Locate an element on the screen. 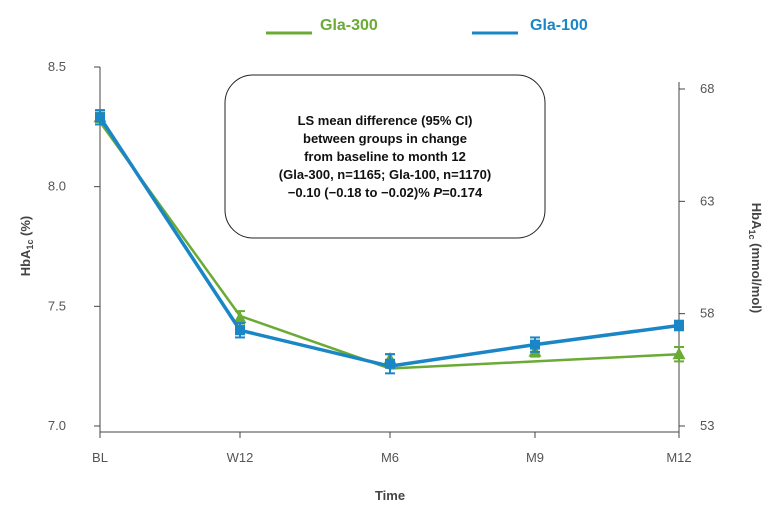 This screenshot has height=513, width=784. annotation-line-5: −0.10 (−0.18 to −0.02)% P=0.174 is located at coordinates (385, 192).